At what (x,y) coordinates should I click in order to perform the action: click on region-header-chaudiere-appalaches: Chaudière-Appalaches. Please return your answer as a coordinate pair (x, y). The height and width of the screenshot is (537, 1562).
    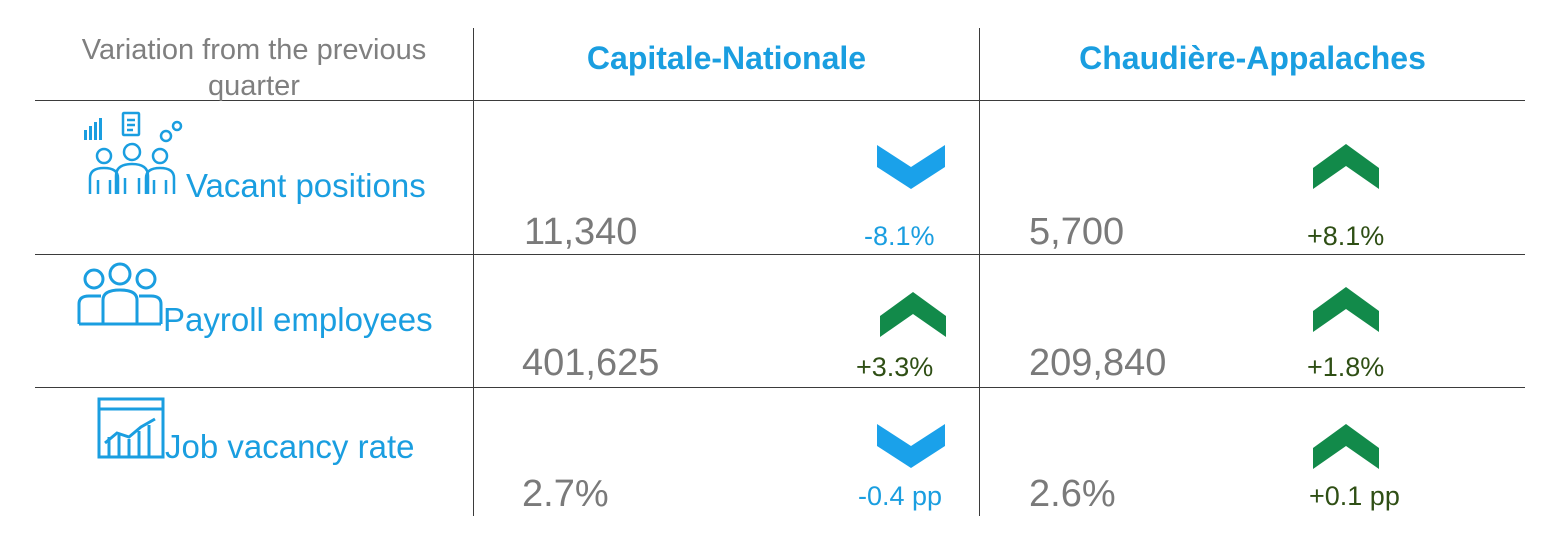
    Looking at the image, I should click on (1252, 58).